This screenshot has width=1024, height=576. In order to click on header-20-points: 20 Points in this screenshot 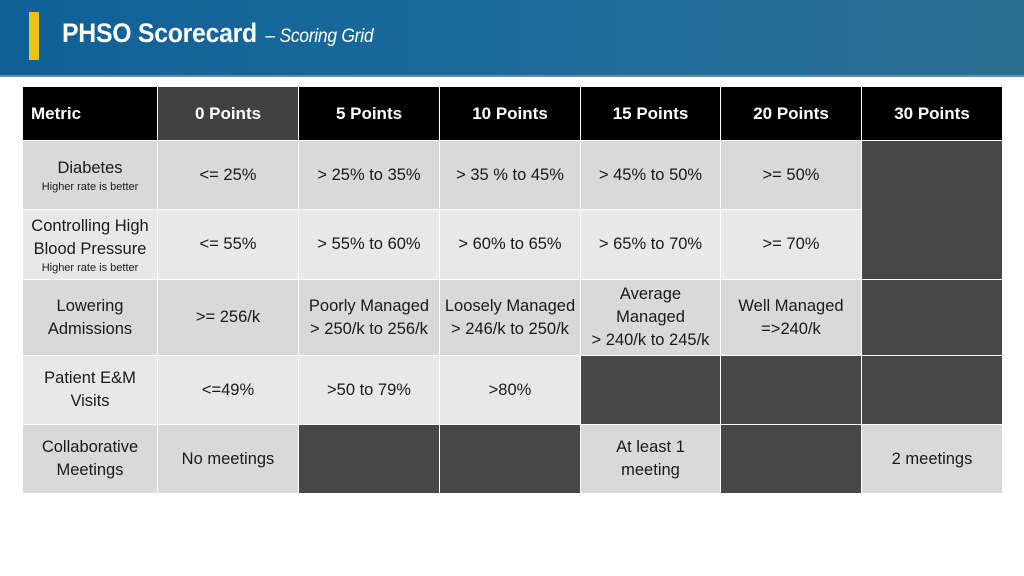, I will do `click(791, 113)`.